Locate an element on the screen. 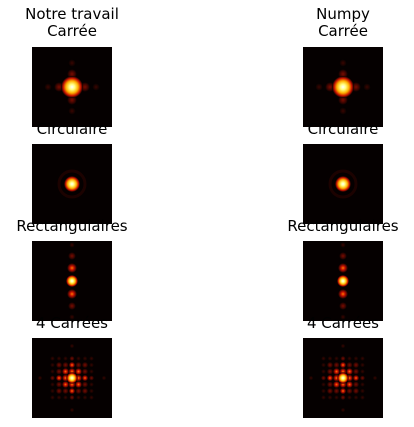  sidelobe-bottom is located at coordinates (343, 317).